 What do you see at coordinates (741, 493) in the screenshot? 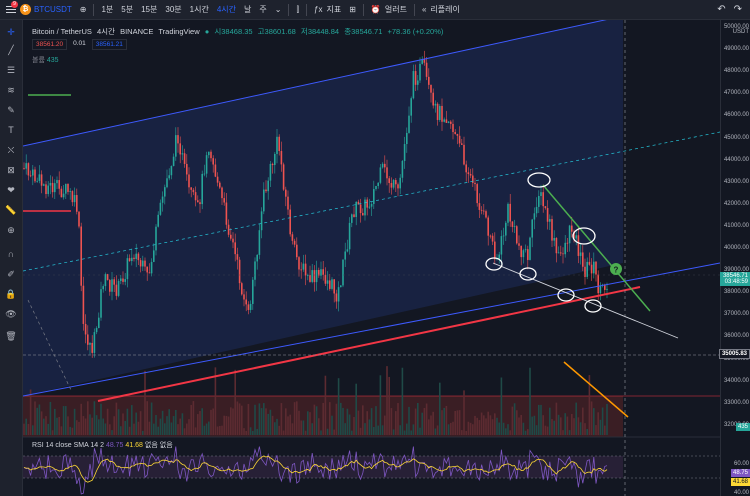
I see `rsi-tick-40: 40.00` at bounding box center [741, 493].